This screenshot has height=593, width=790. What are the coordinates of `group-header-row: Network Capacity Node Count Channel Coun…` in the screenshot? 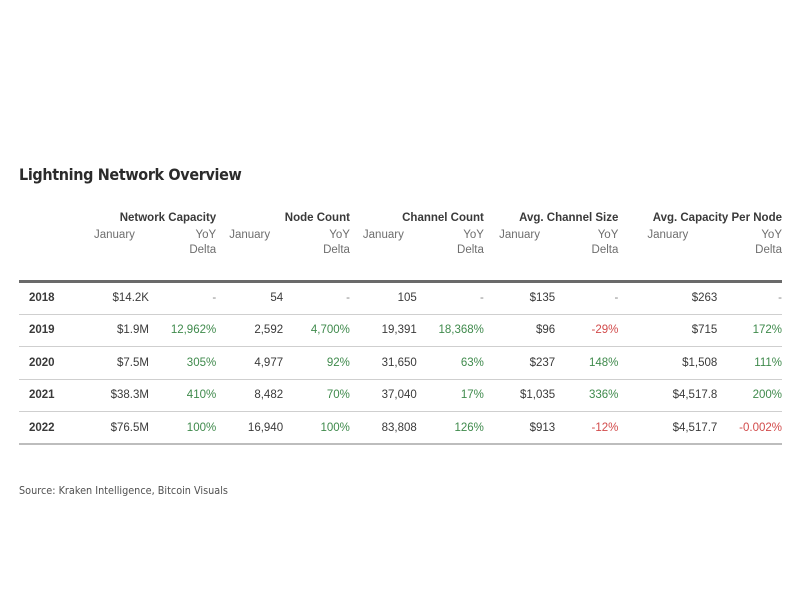 It's located at (400, 218).